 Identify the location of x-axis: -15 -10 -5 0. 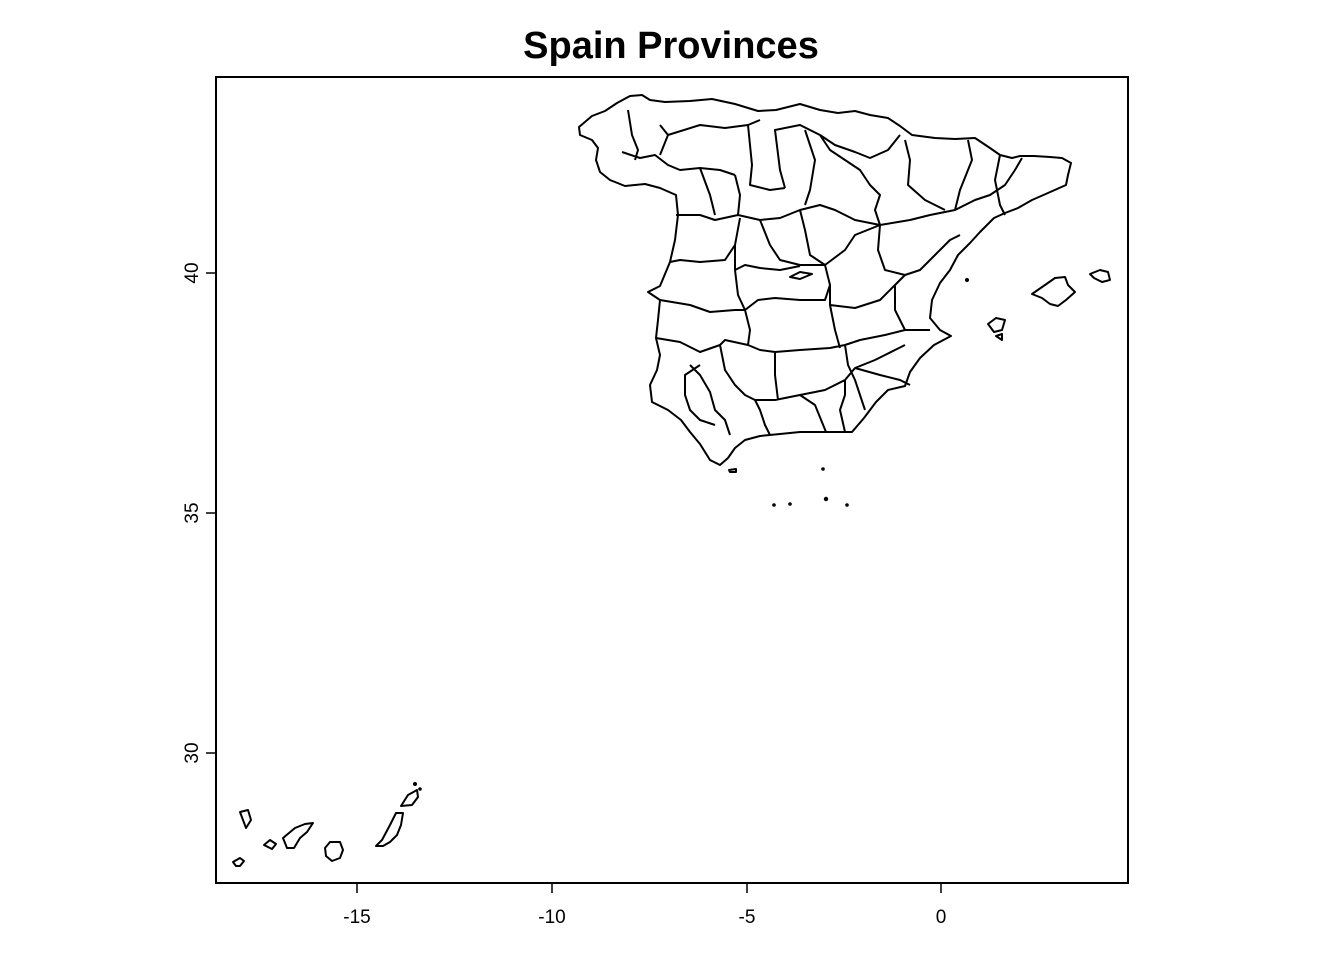
(644, 905).